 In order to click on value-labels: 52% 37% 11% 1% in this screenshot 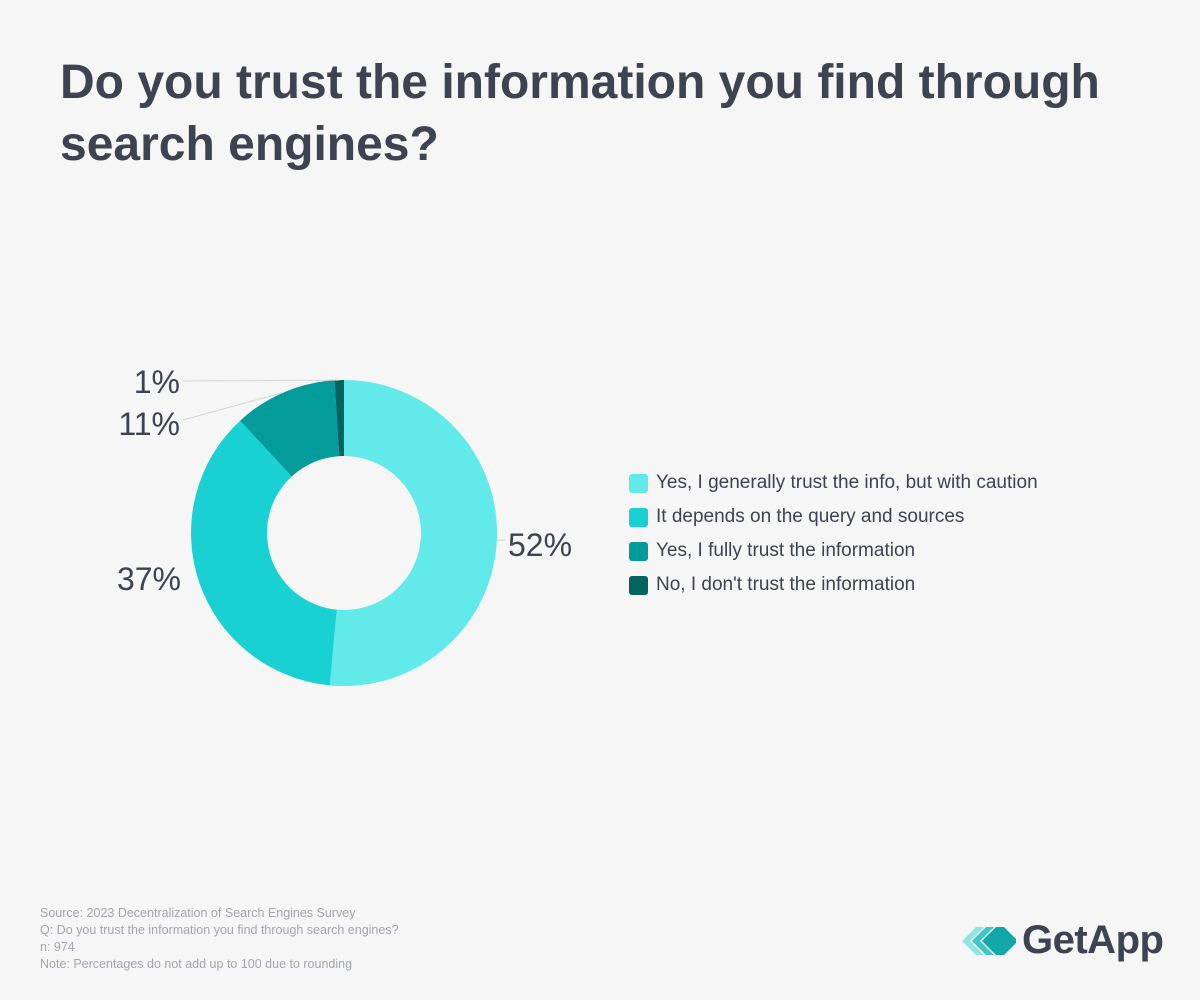, I will do `click(344, 480)`.